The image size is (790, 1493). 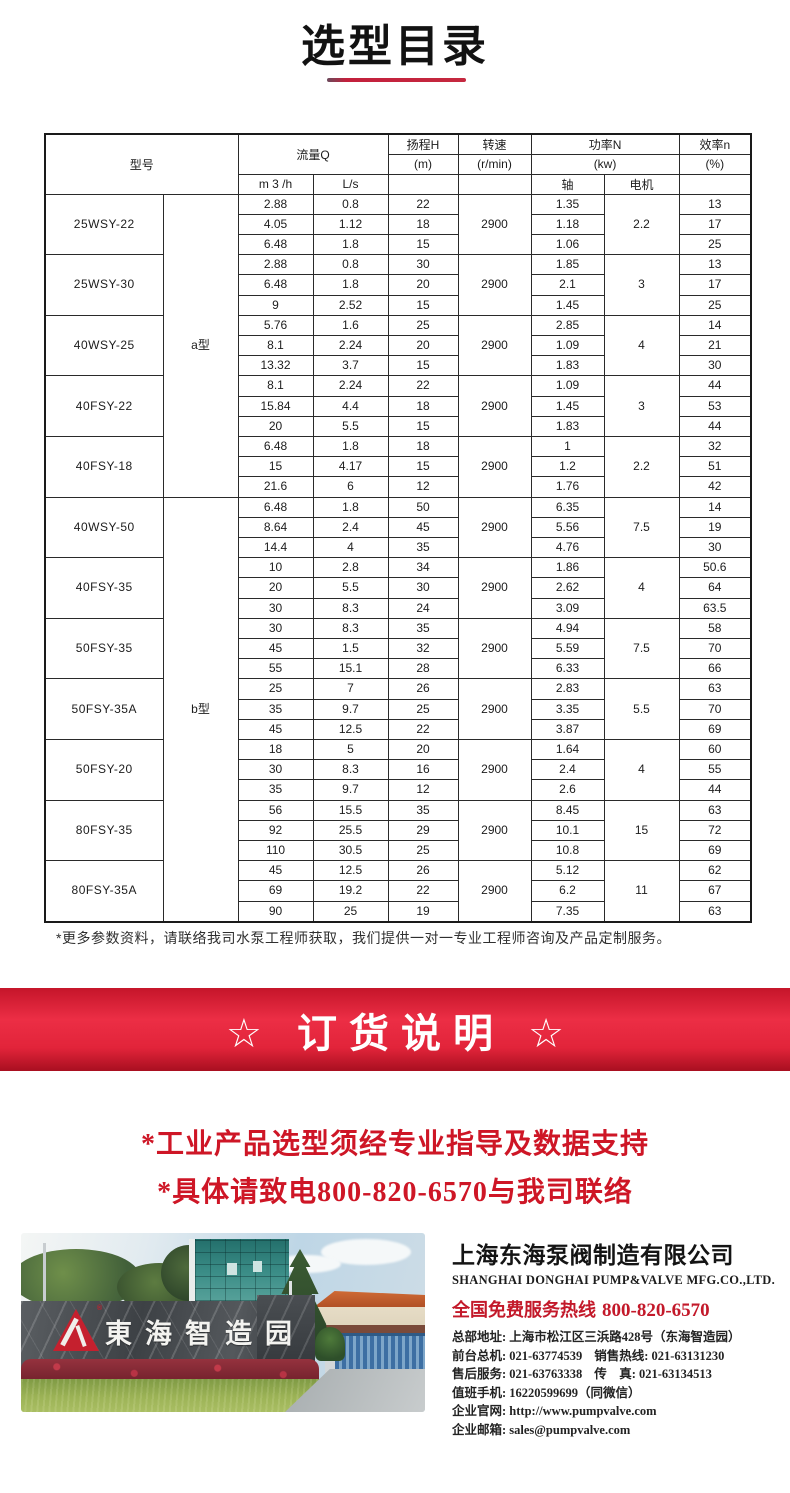 I want to click on model-cell: 40WSY-25, so click(x=104, y=345).